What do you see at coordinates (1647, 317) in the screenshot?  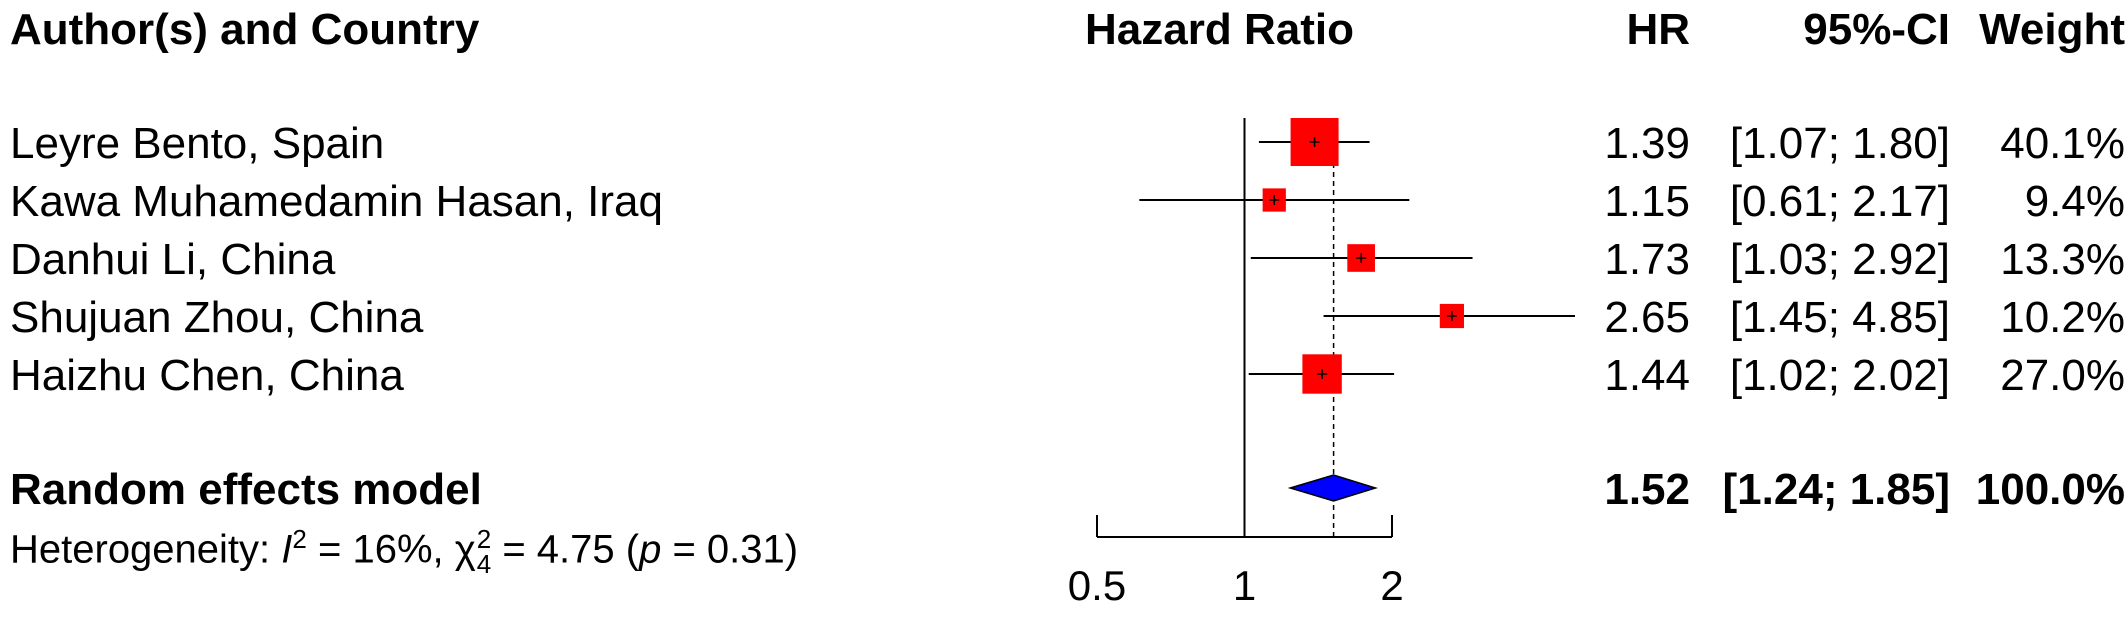 I see `study-hr-value: 2.65` at bounding box center [1647, 317].